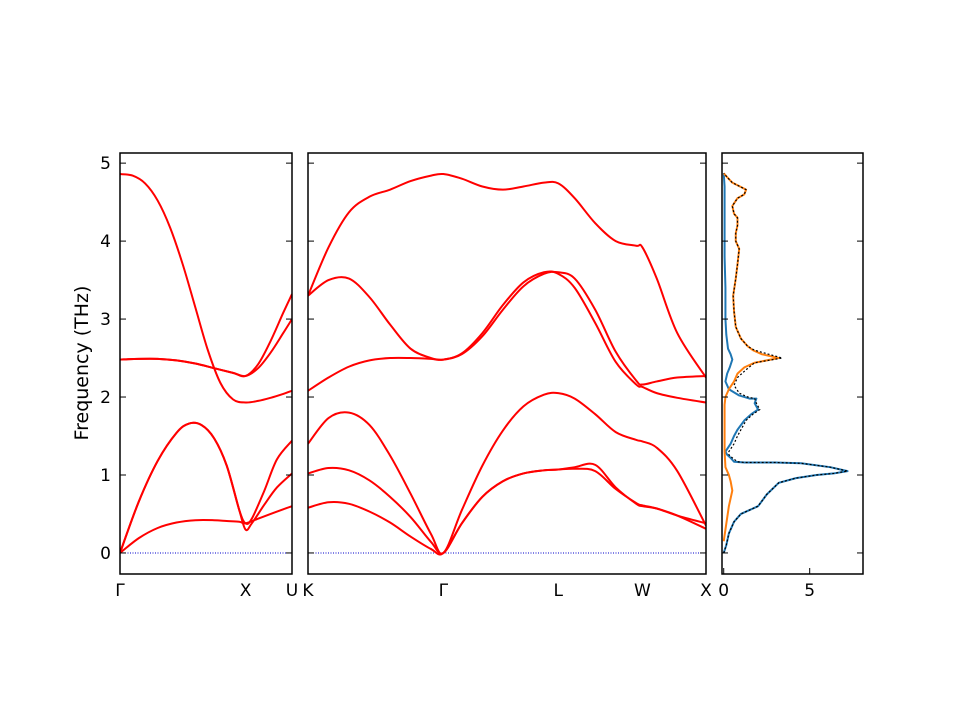  Describe the element at coordinates (559, 591) in the screenshot. I see `x-tick-label-L: L` at that location.